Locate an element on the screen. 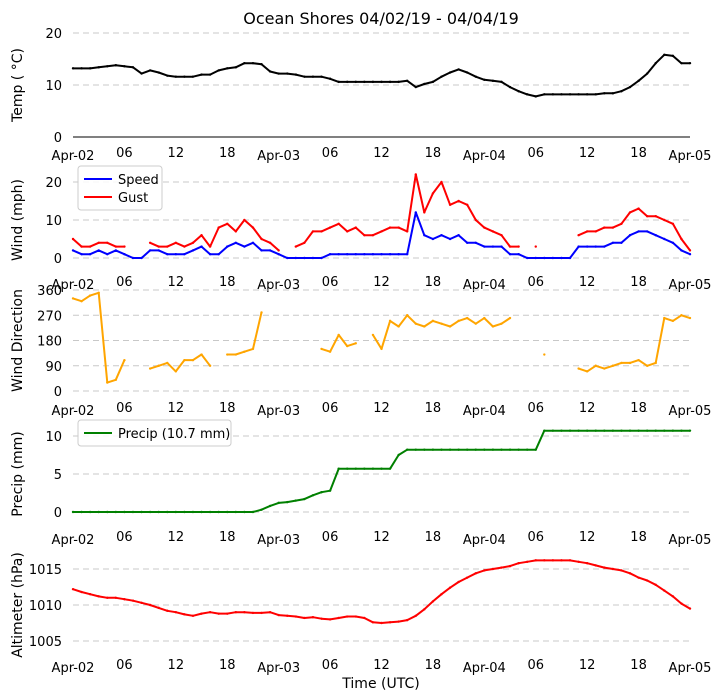 This screenshot has height=700, width=721. y-axis-label: Temp ( °C) is located at coordinates (18, 85).